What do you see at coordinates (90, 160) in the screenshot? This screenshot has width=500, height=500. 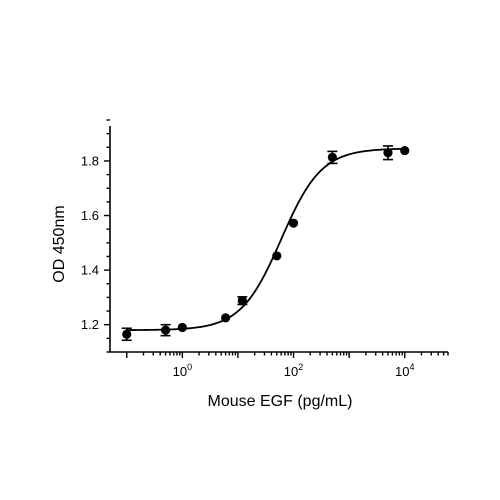 I see `y-tick-label: 1.8` at bounding box center [90, 160].